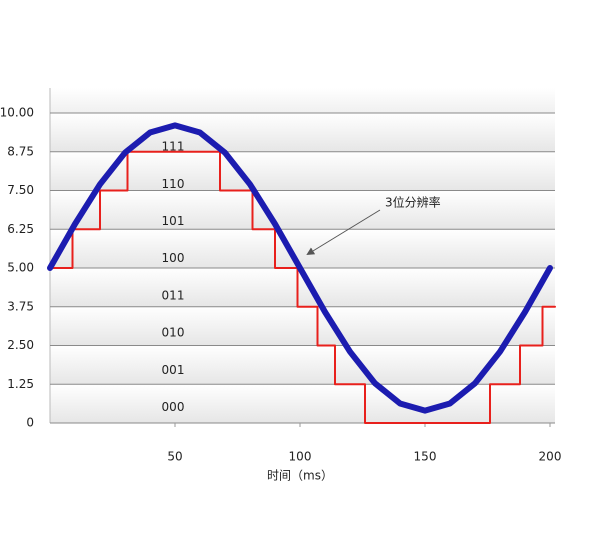 This screenshot has height=557, width=600. I want to click on y-tick-label: 10.00, so click(17, 113).